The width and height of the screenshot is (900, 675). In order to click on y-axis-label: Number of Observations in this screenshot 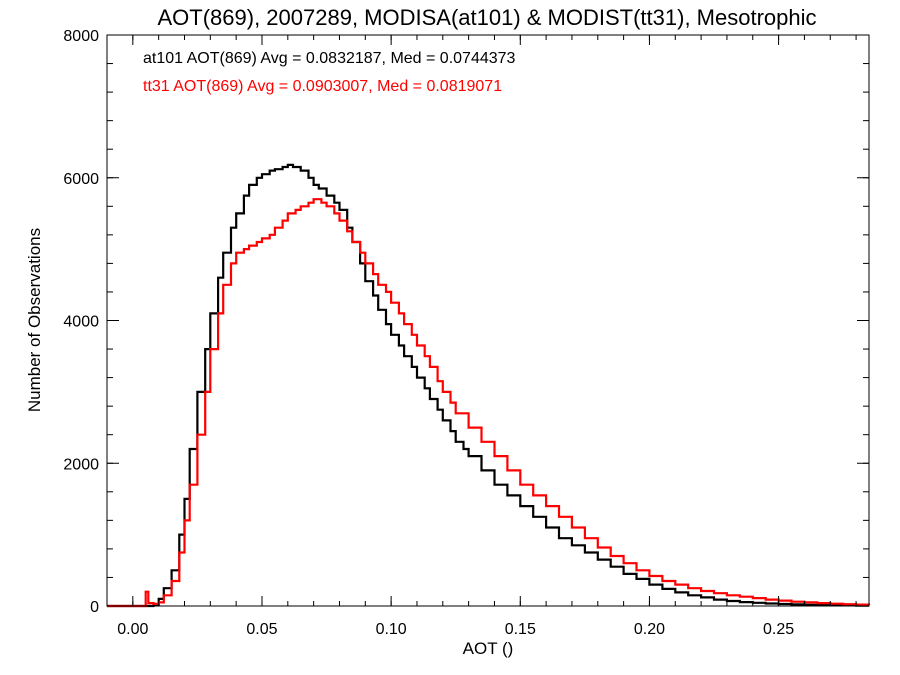, I will do `click(34, 320)`.